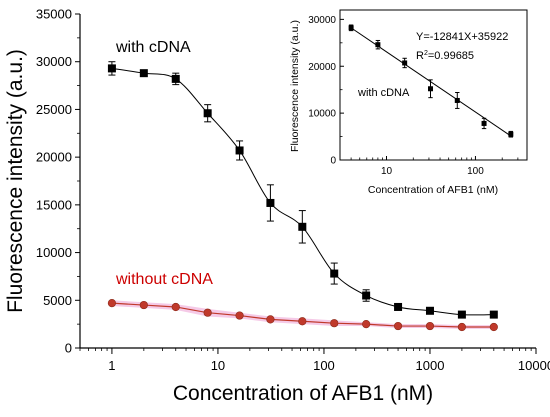  Describe the element at coordinates (383, 93) in the screenshot. I see `inset-series-label: with cDNA` at that location.